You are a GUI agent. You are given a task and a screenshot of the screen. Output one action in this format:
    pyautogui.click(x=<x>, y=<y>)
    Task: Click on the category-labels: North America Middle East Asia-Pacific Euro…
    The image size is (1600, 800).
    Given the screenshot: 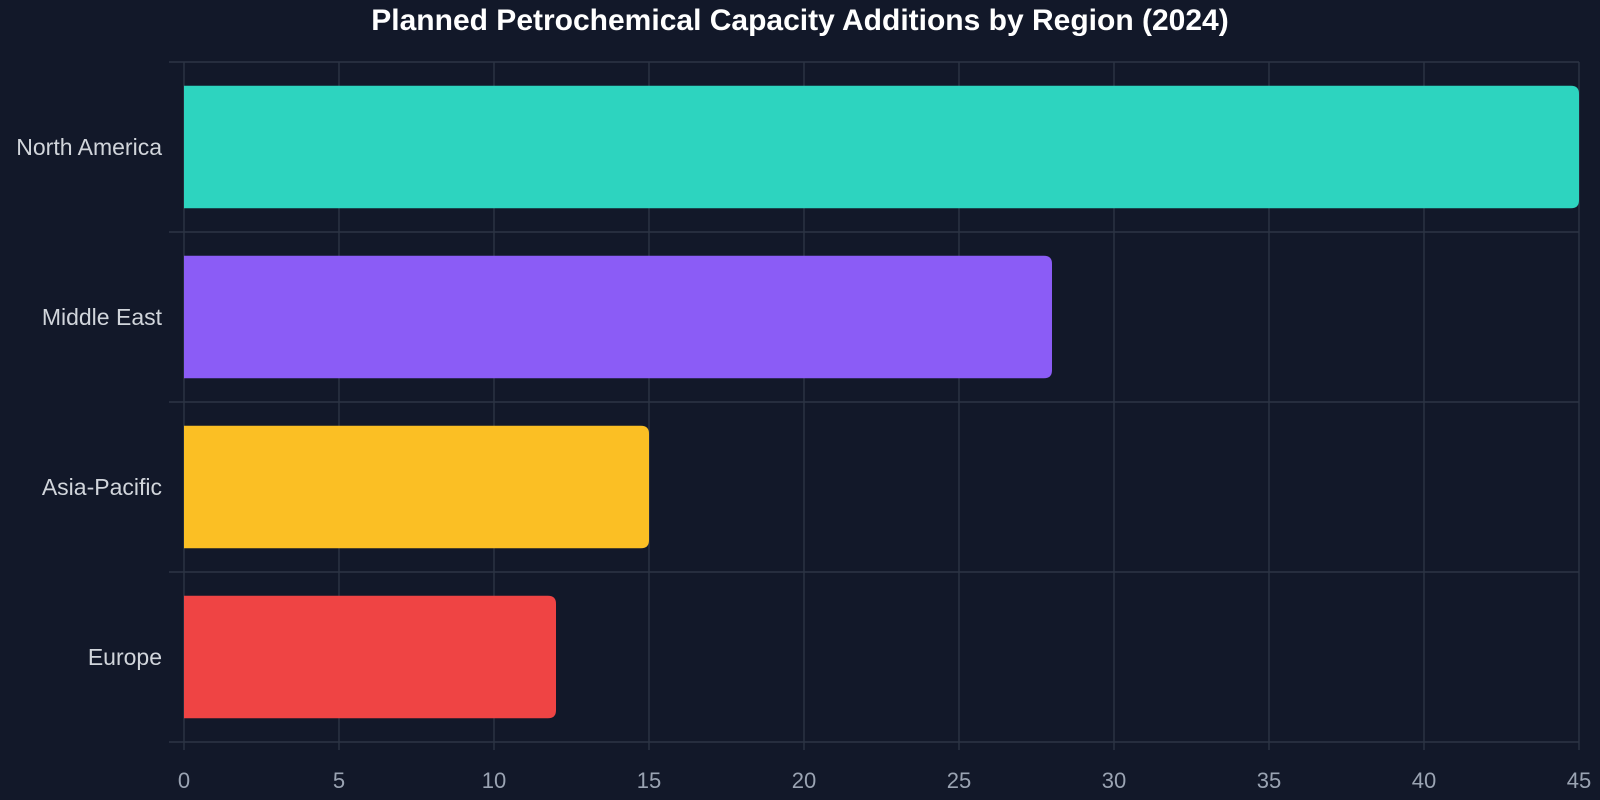 What is the action you would take?
    pyautogui.click(x=89, y=402)
    